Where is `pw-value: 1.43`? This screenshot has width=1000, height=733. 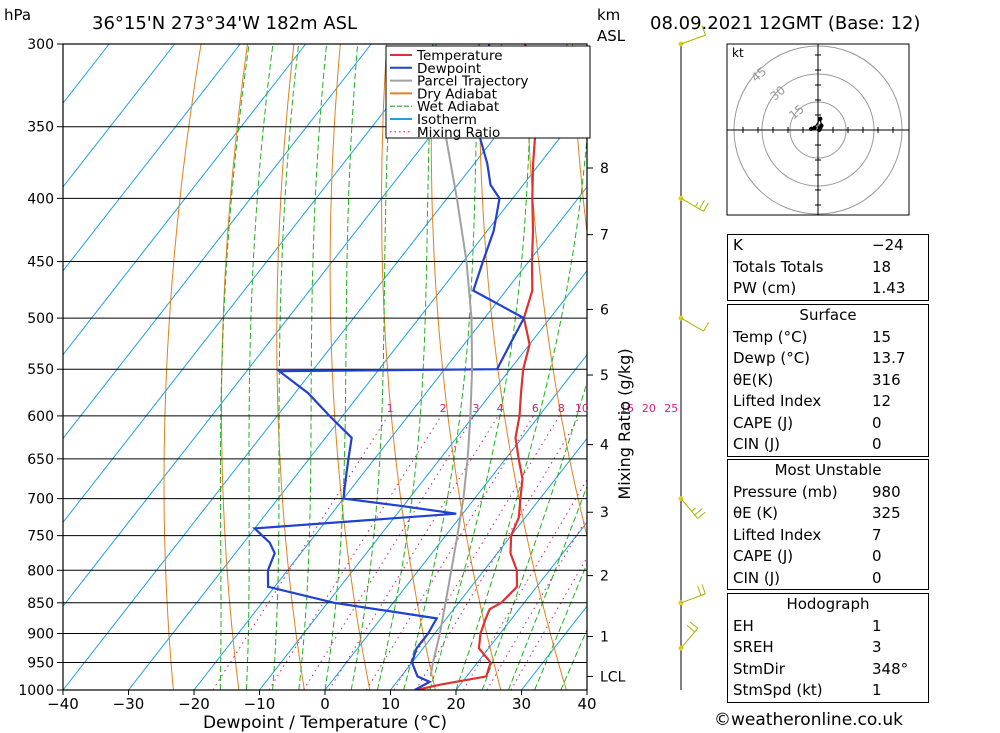 pw-value: 1.43 is located at coordinates (889, 288).